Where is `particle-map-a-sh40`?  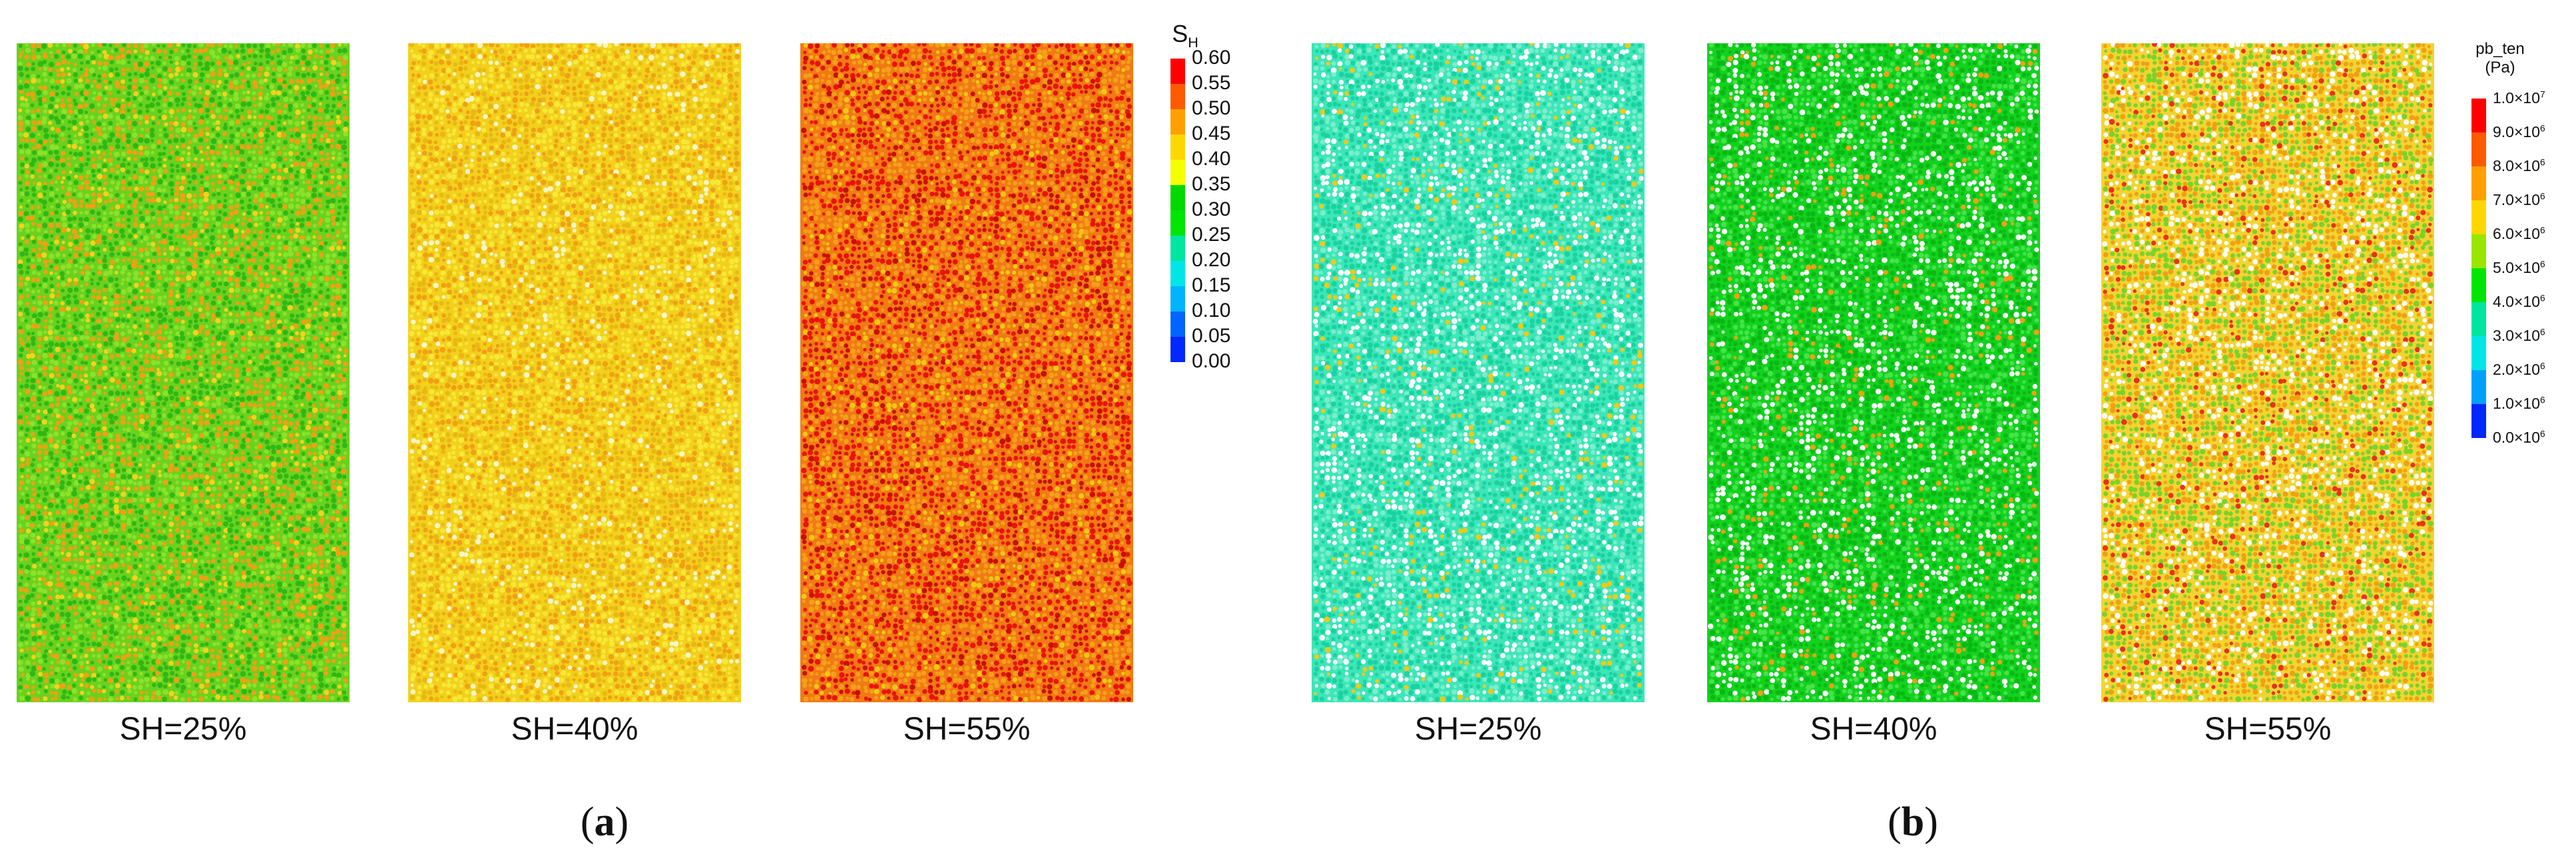 particle-map-a-sh40 is located at coordinates (574, 372).